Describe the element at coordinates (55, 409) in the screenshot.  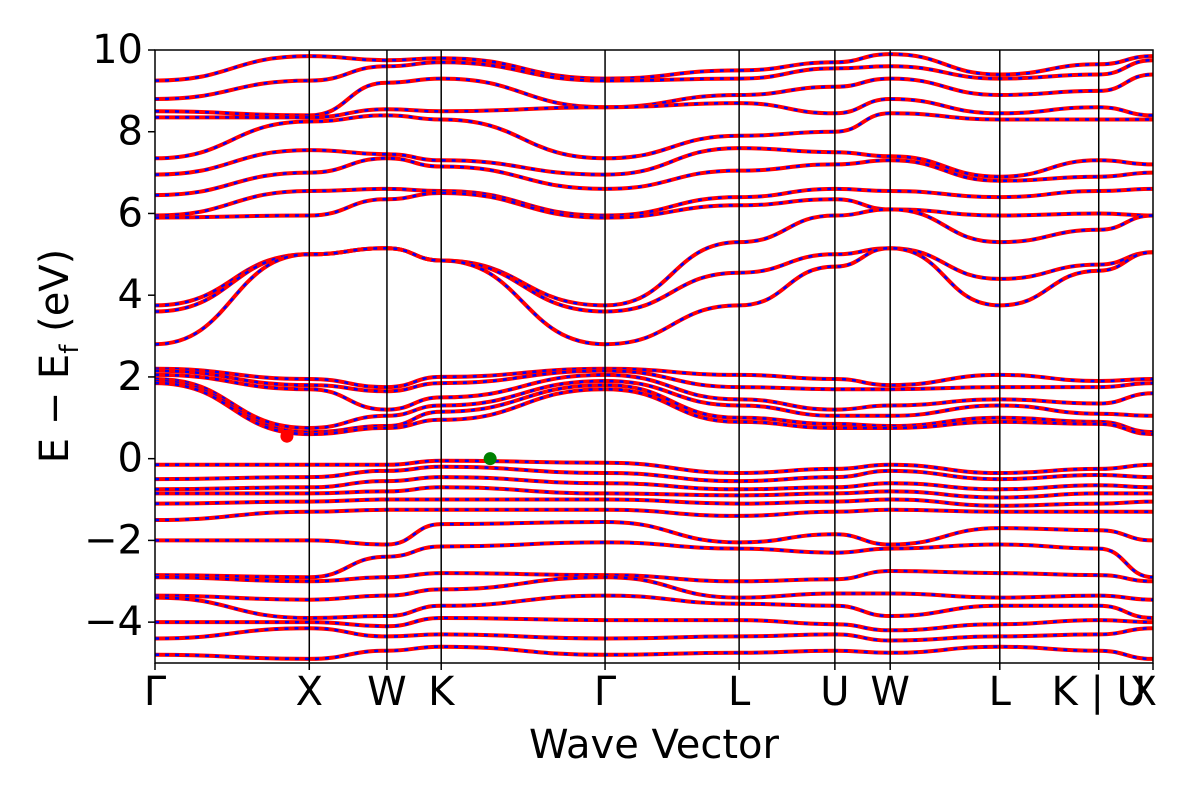
I see `y-axis-label-prefix: E − E` at that location.